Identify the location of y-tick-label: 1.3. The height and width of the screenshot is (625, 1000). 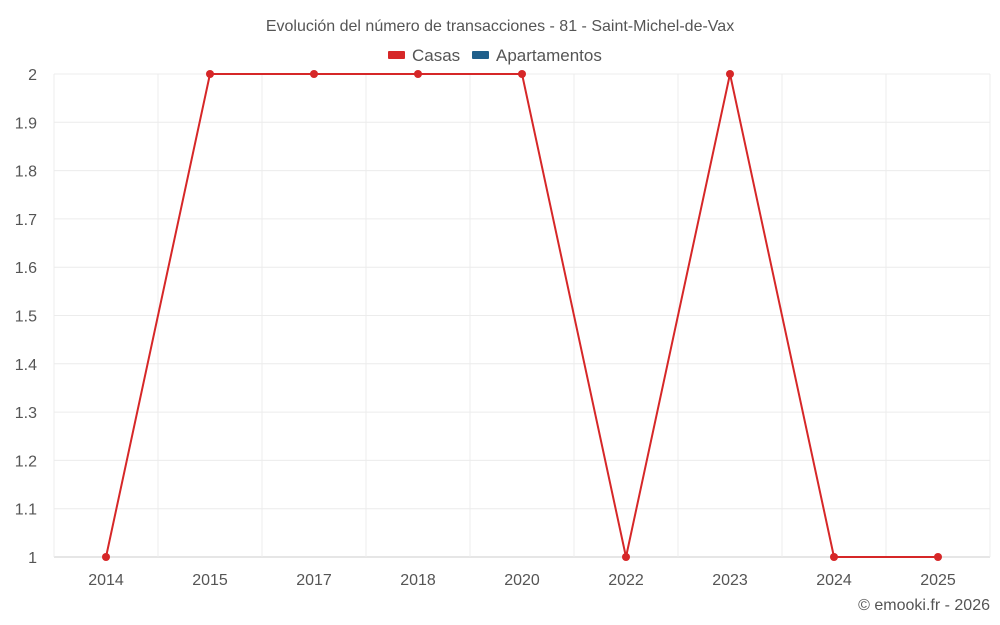
(26, 413).